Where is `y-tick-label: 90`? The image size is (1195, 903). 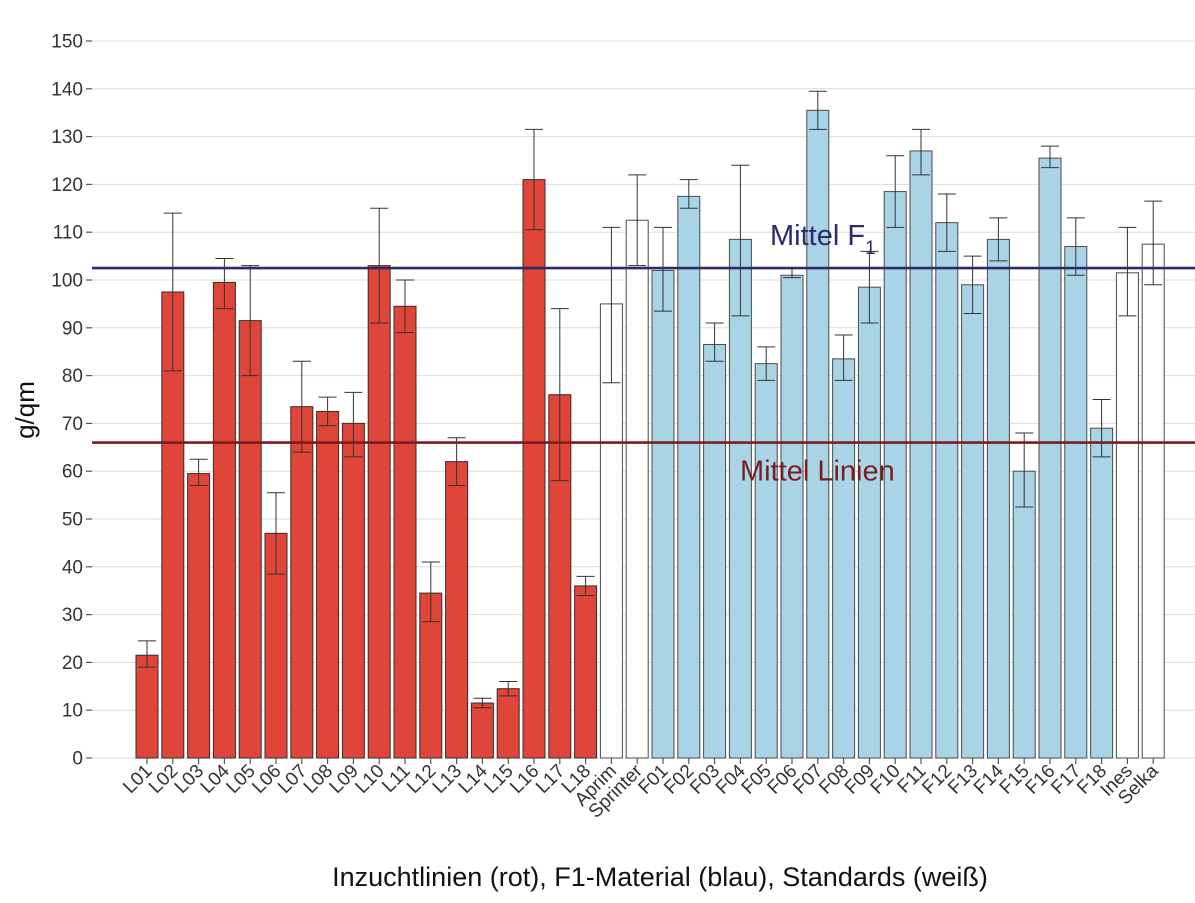 y-tick-label: 90 is located at coordinates (72, 328).